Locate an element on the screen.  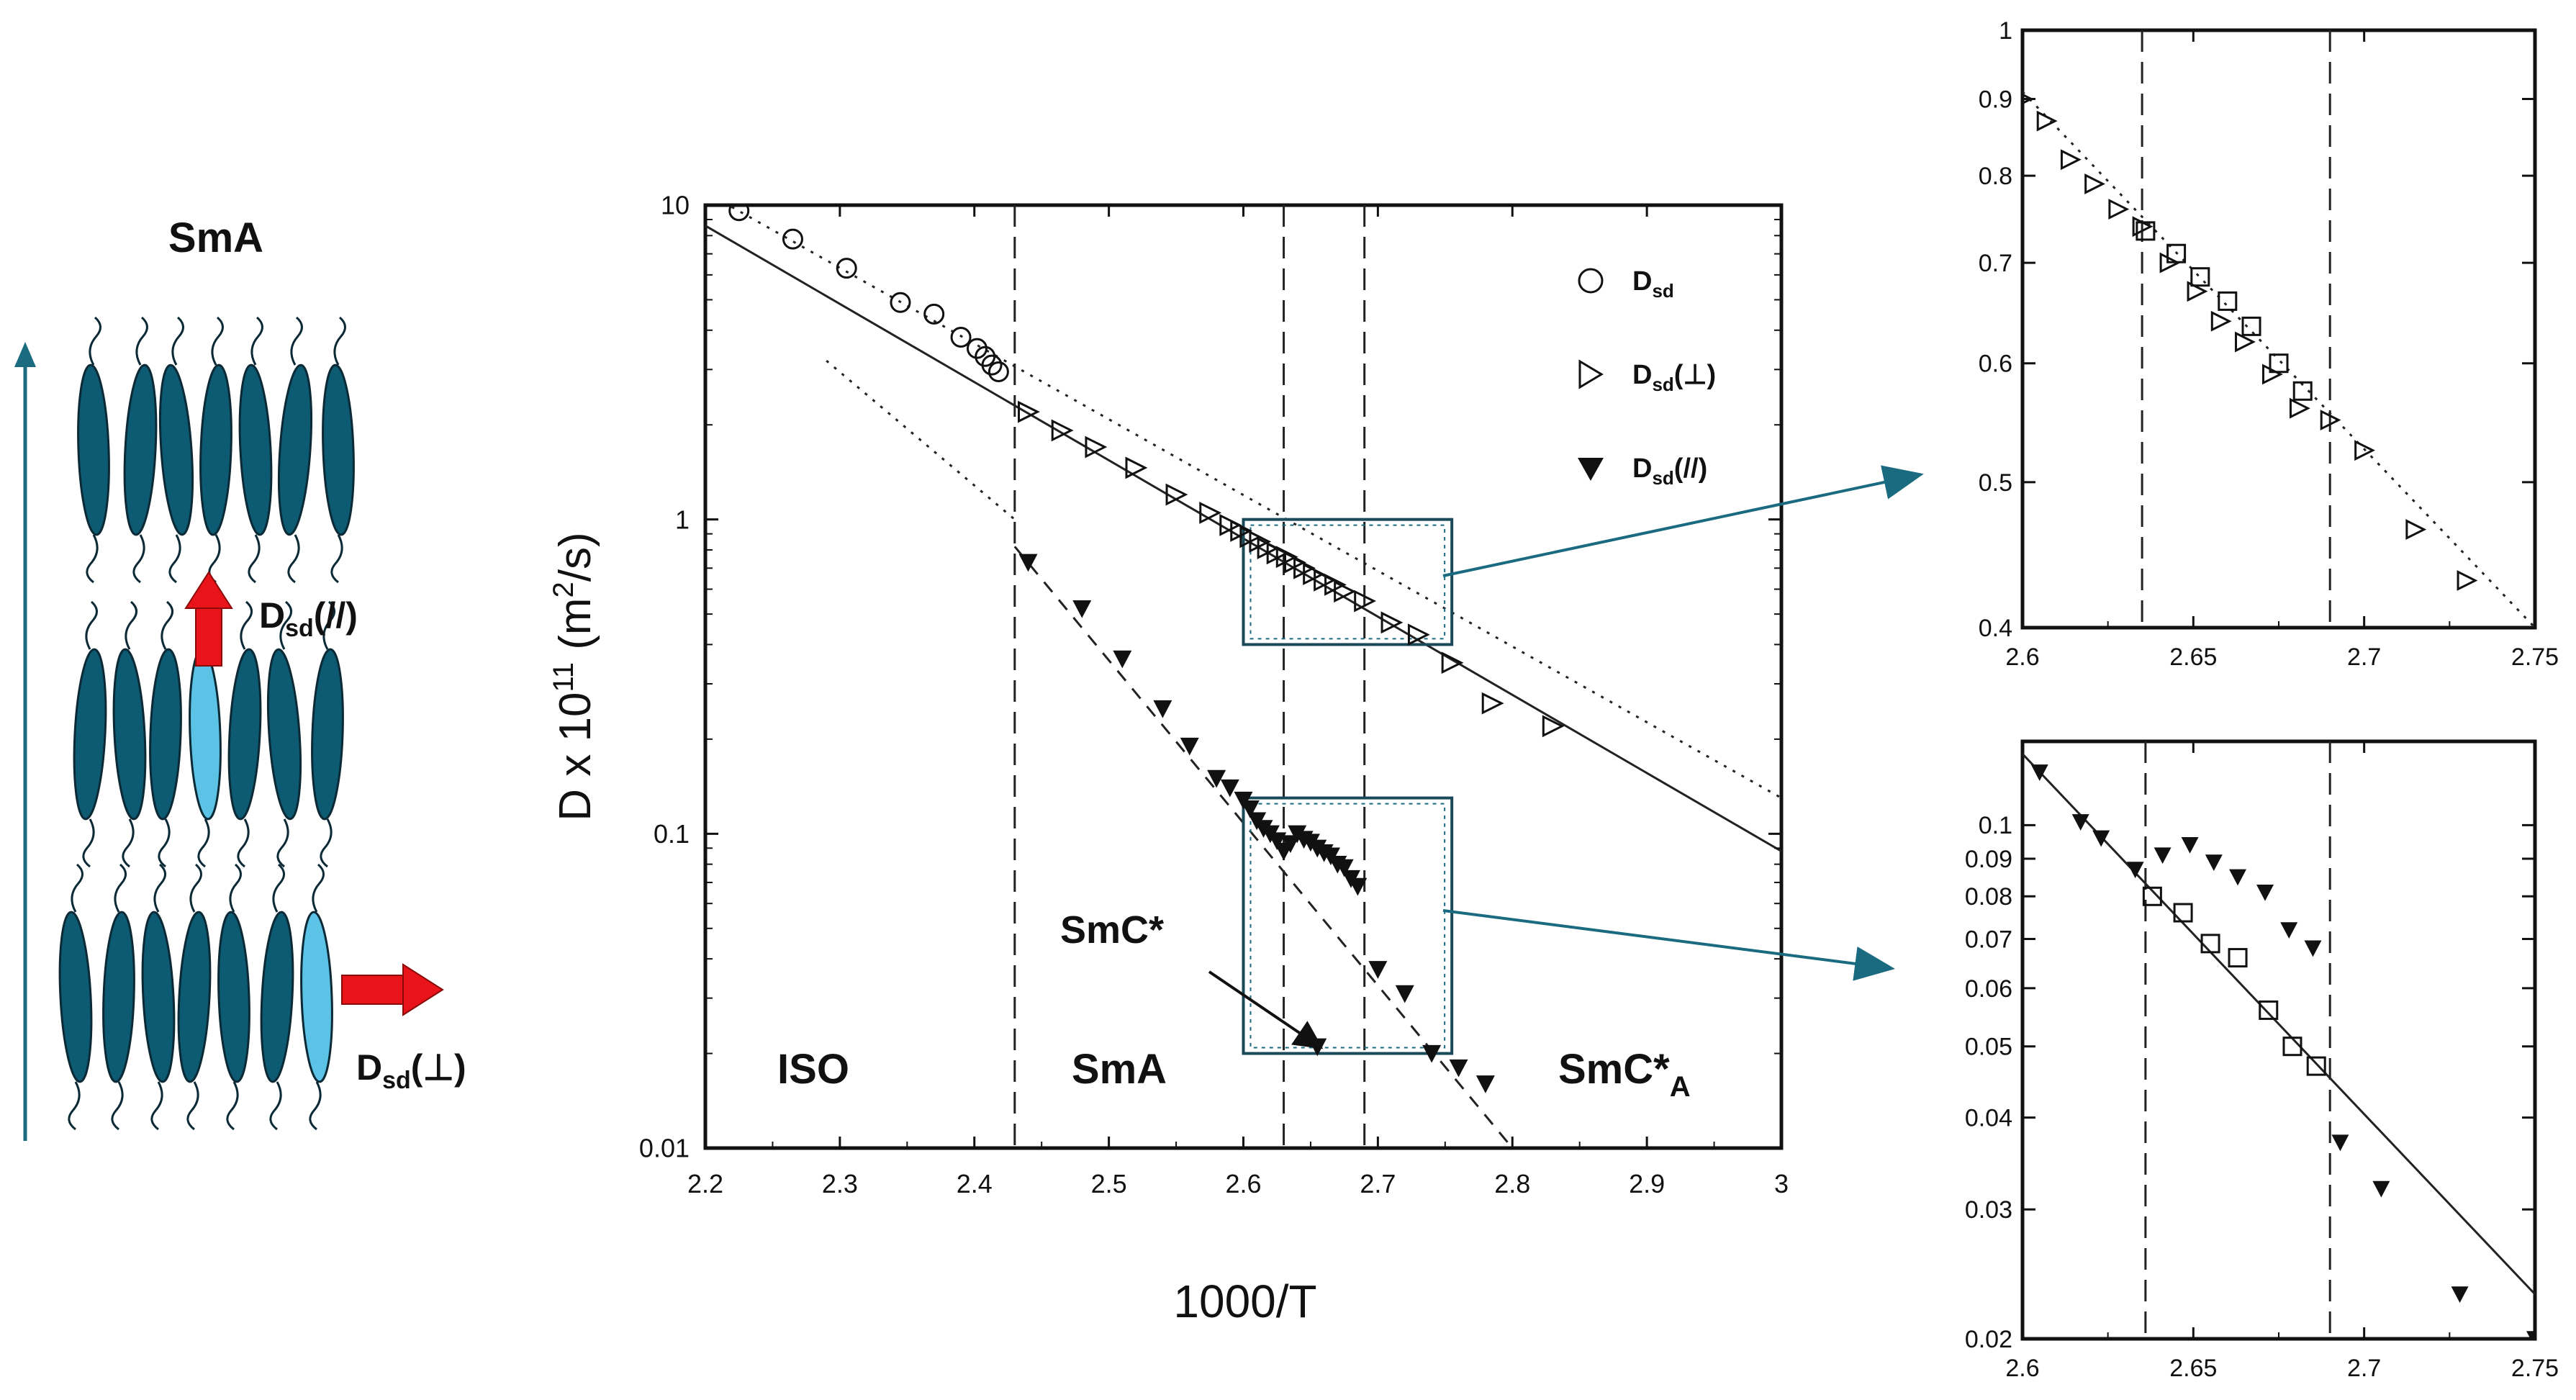
perpendicular-diffusion-arrow is located at coordinates (392, 989).